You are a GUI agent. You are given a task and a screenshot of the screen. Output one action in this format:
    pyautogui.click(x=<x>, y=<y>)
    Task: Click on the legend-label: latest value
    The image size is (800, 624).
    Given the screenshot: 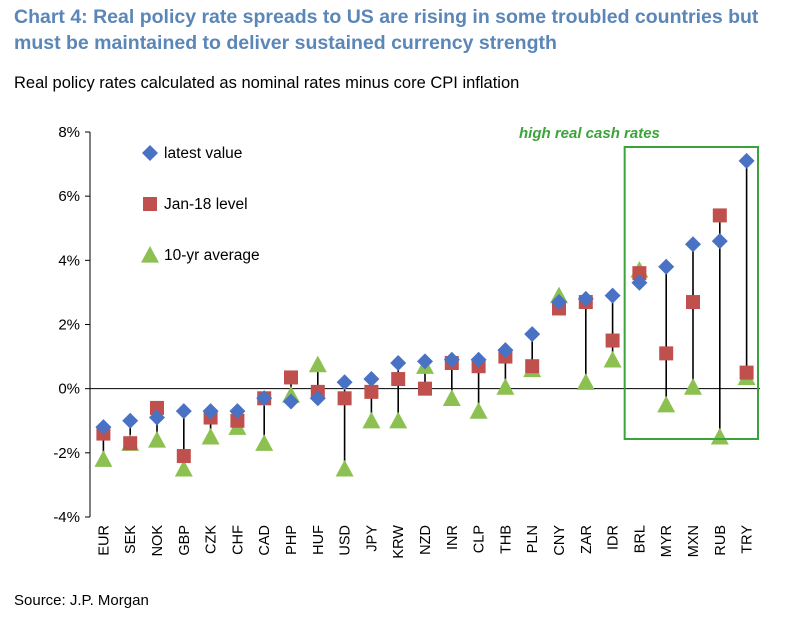 What is the action you would take?
    pyautogui.click(x=203, y=153)
    